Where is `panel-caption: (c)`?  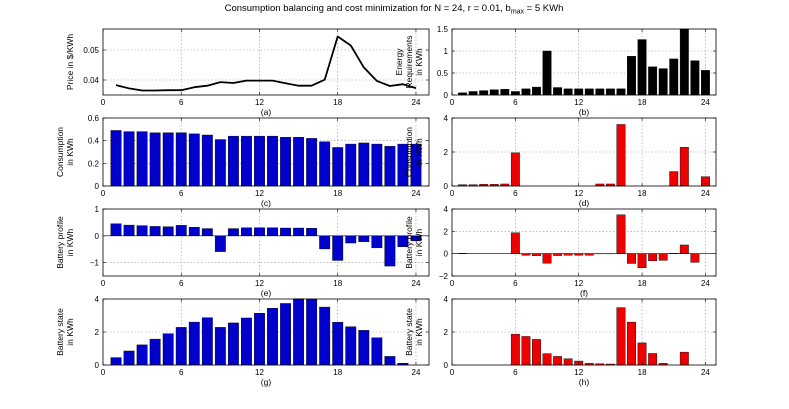
panel-caption: (c) is located at coordinates (266, 203).